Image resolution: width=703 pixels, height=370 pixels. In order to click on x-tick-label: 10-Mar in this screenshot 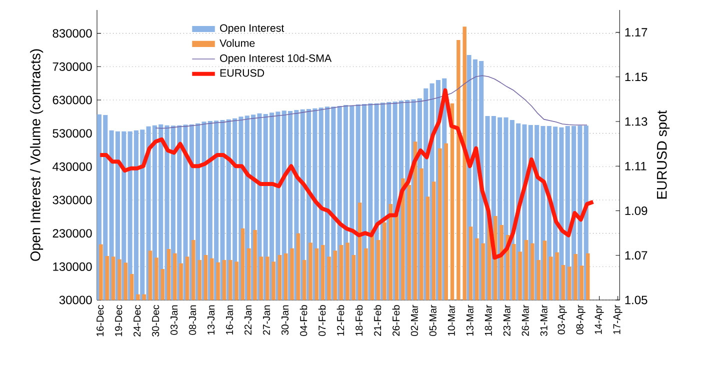, I will do `click(451, 320)`.